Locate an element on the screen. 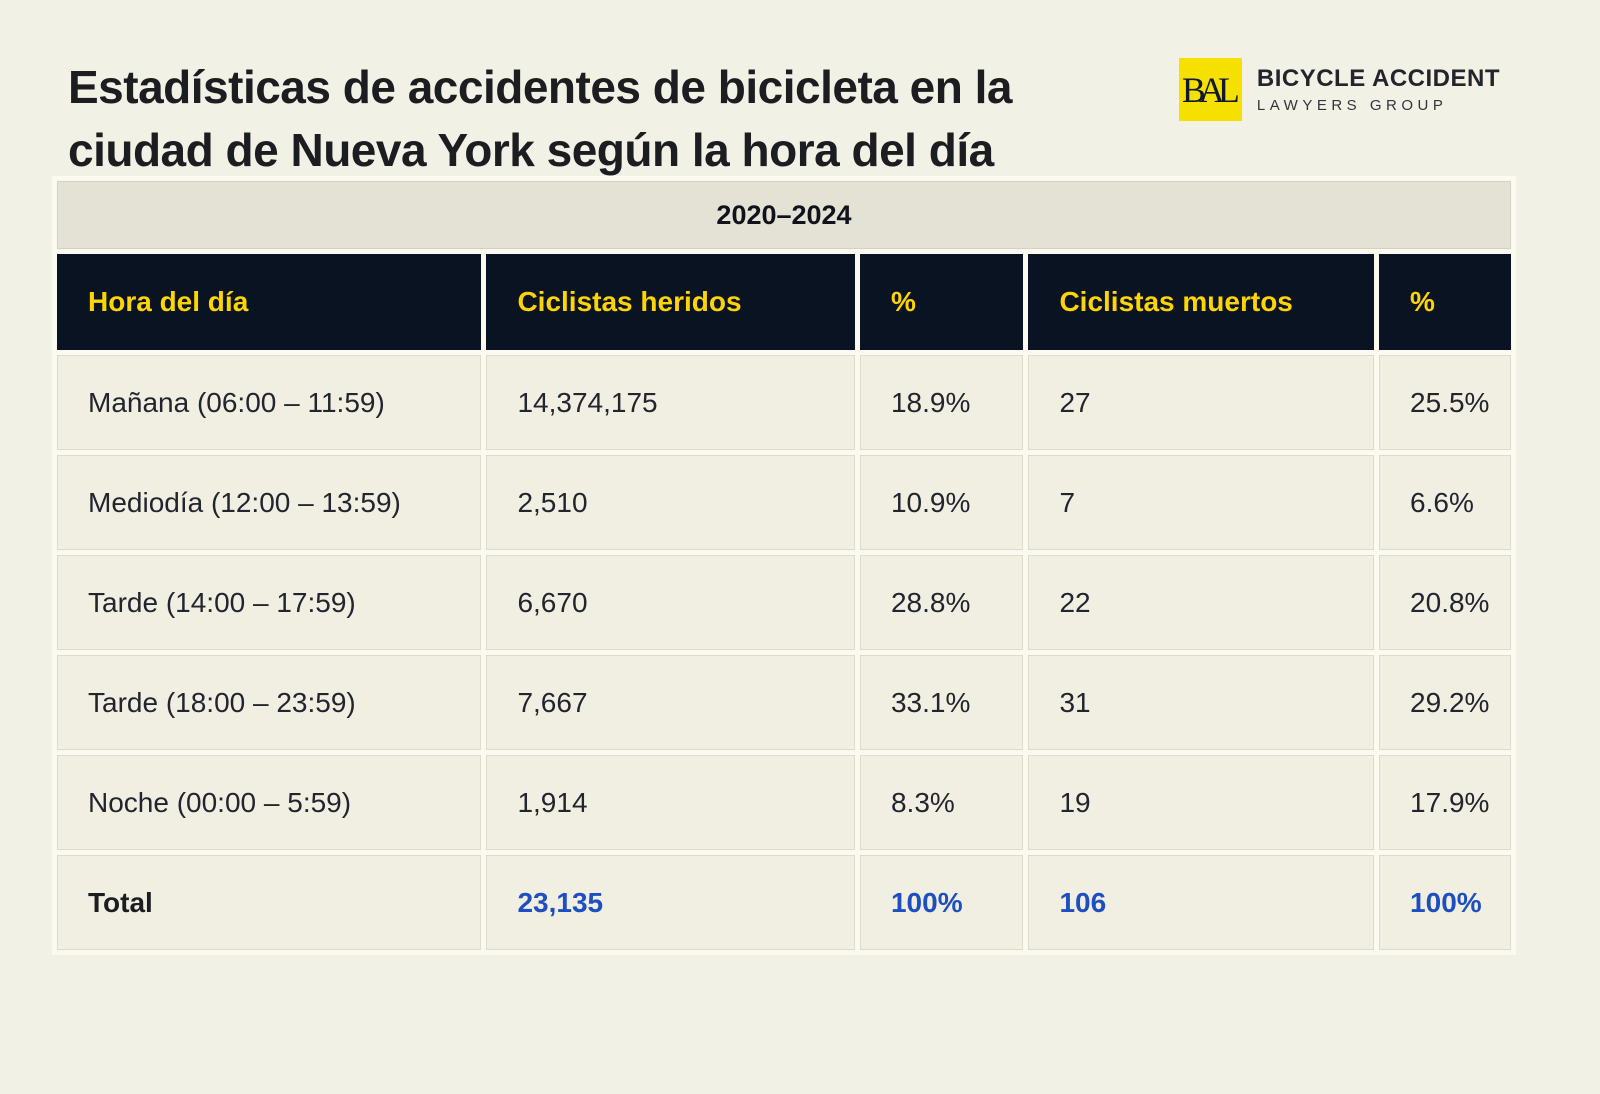 The image size is (1600, 1094). cell-heridos-pct: 33.1% is located at coordinates (941, 702).